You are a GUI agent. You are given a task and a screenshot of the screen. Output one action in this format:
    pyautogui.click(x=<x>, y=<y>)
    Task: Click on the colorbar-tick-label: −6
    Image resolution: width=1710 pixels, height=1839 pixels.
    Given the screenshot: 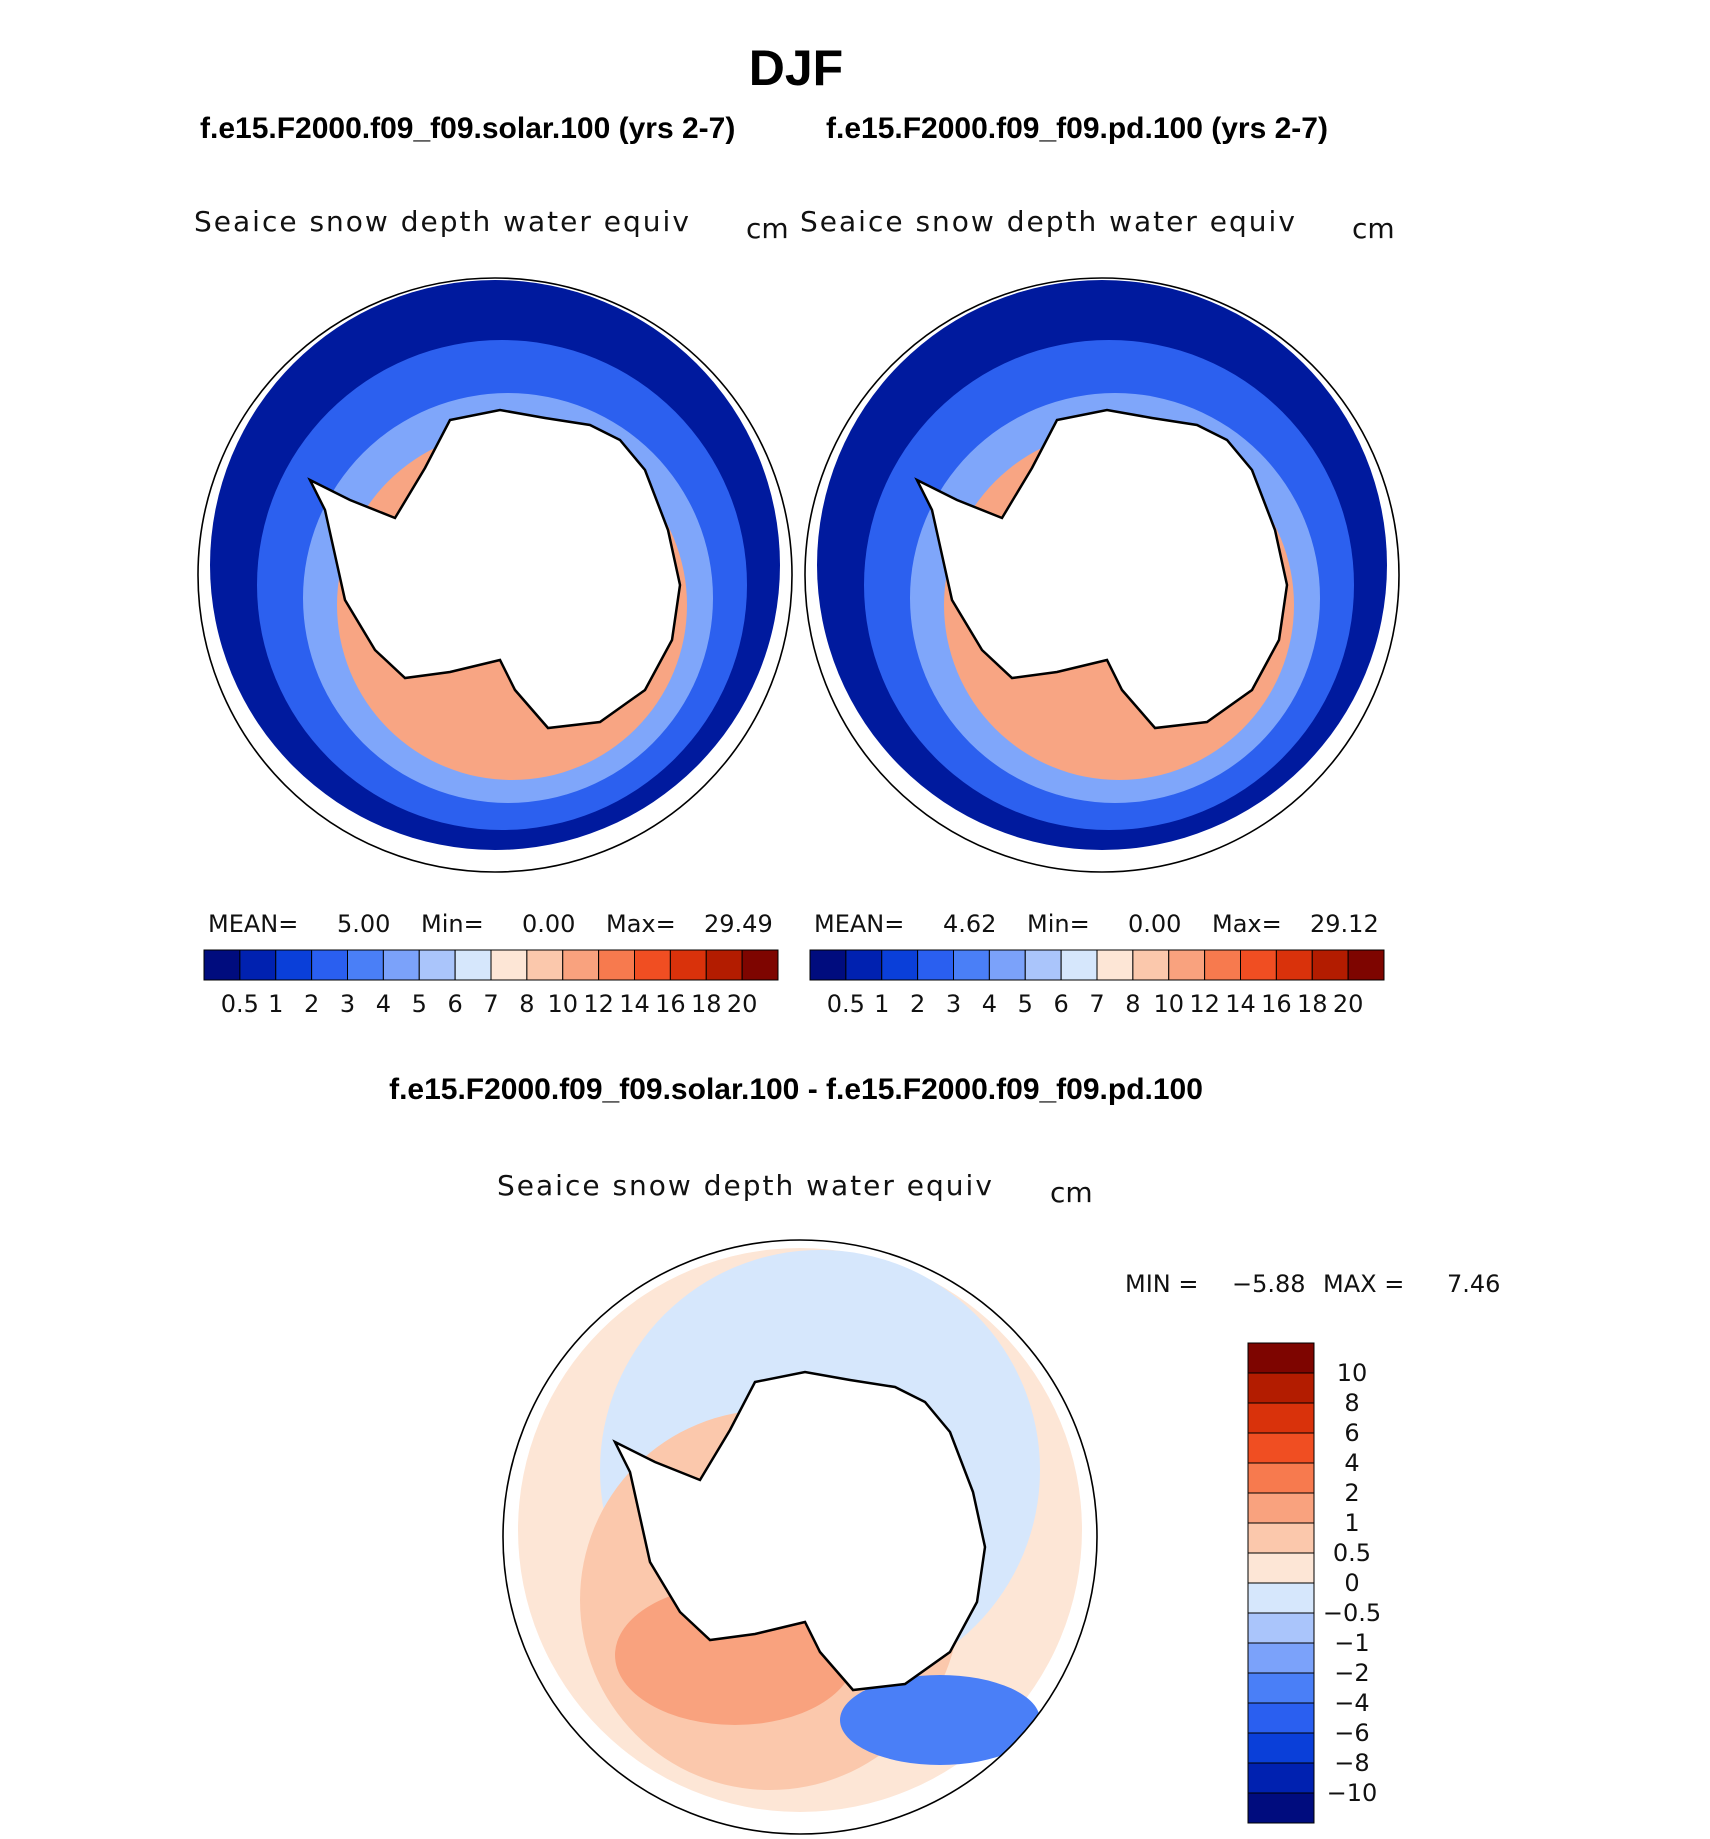 What is the action you would take?
    pyautogui.click(x=1351, y=1733)
    